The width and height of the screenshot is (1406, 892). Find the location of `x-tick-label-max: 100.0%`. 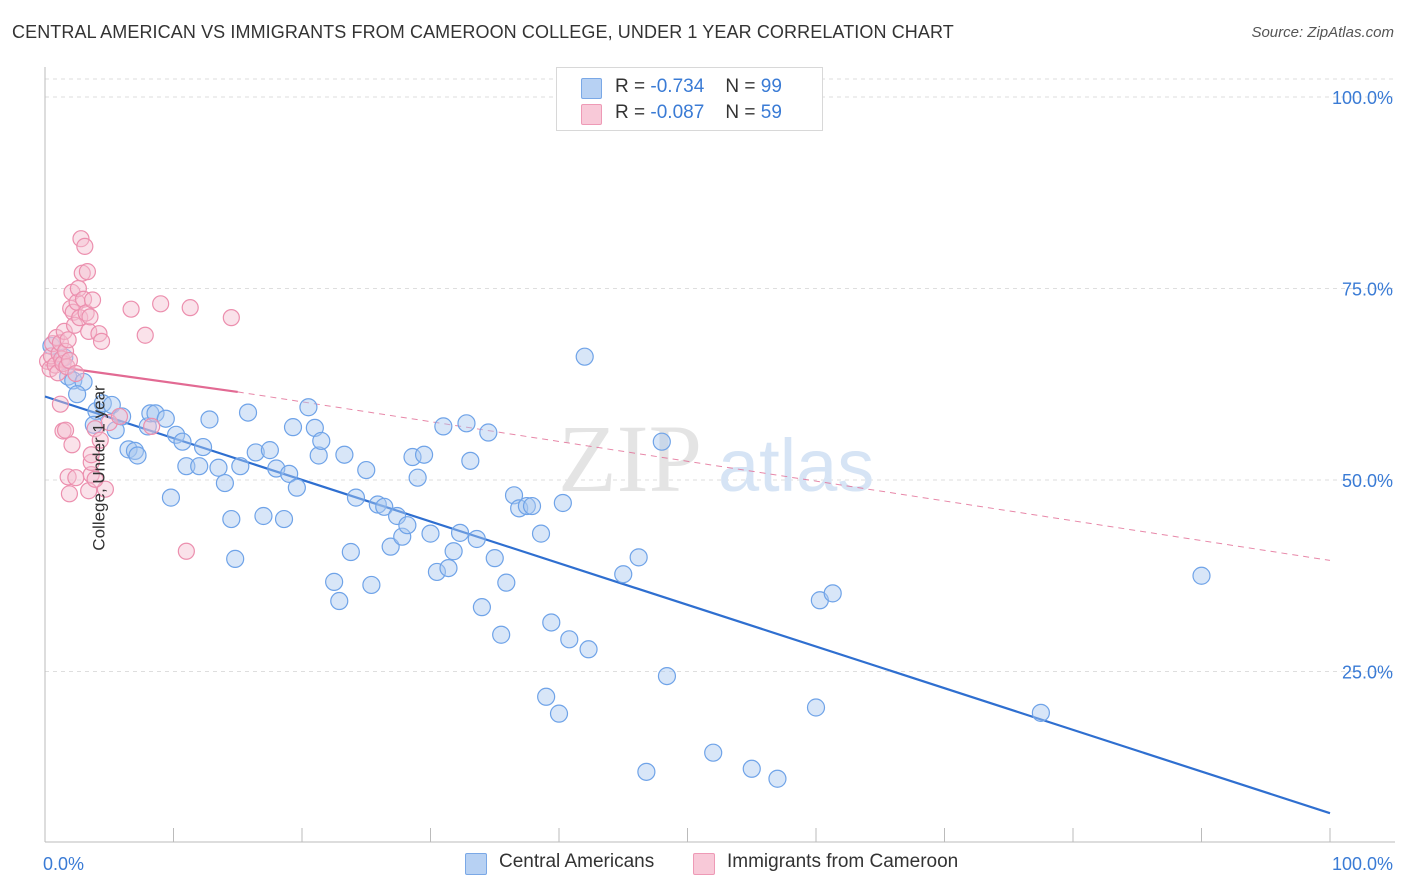

x-tick-label-max: 100.0% is located at coordinates (1362, 864).